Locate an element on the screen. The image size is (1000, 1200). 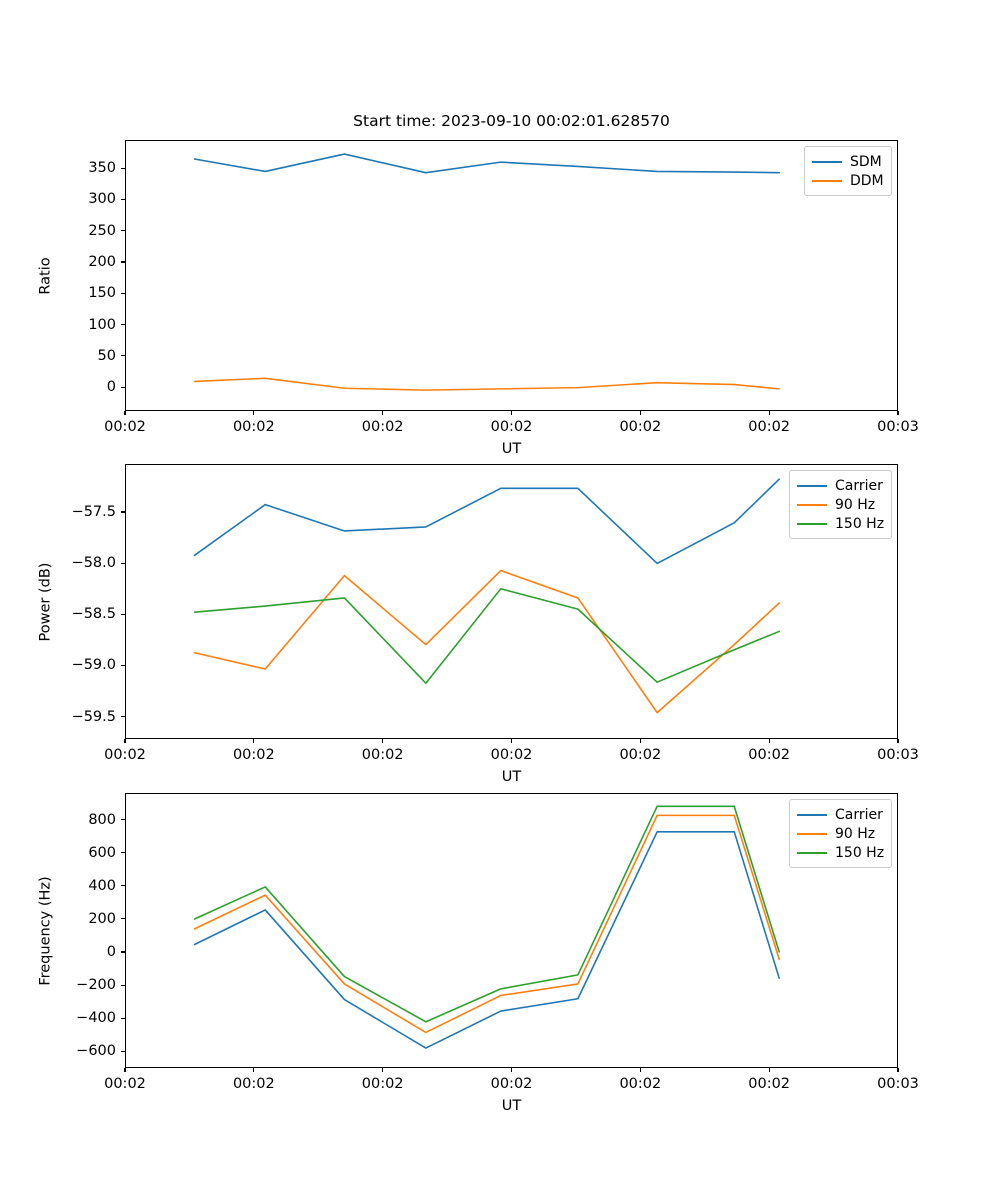
line-series-sdm is located at coordinates (486, 163).